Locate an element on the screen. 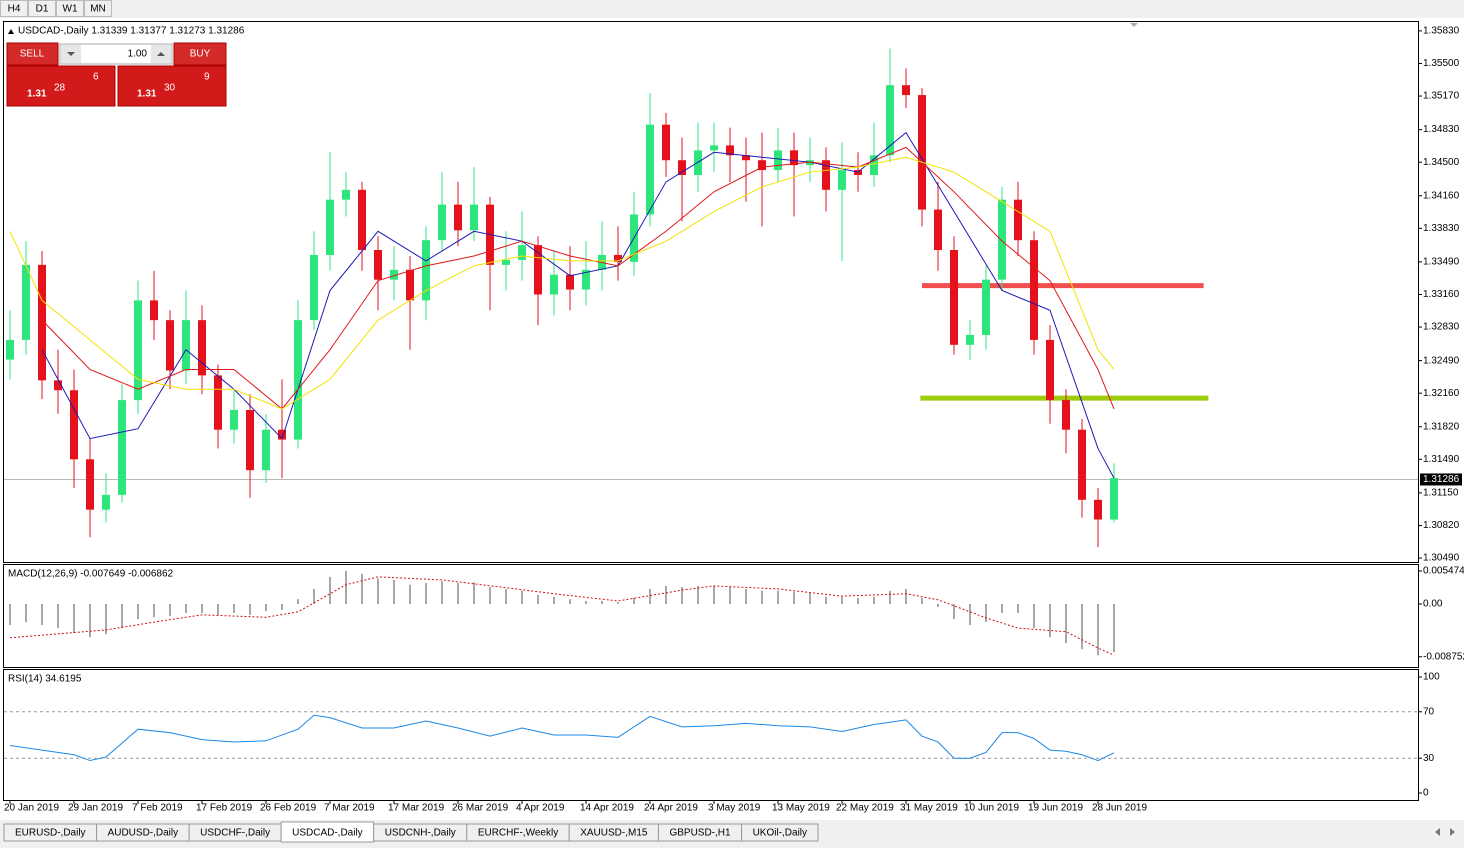 This screenshot has width=1464, height=848. bid-prefix: 1.31 is located at coordinates (37, 94).